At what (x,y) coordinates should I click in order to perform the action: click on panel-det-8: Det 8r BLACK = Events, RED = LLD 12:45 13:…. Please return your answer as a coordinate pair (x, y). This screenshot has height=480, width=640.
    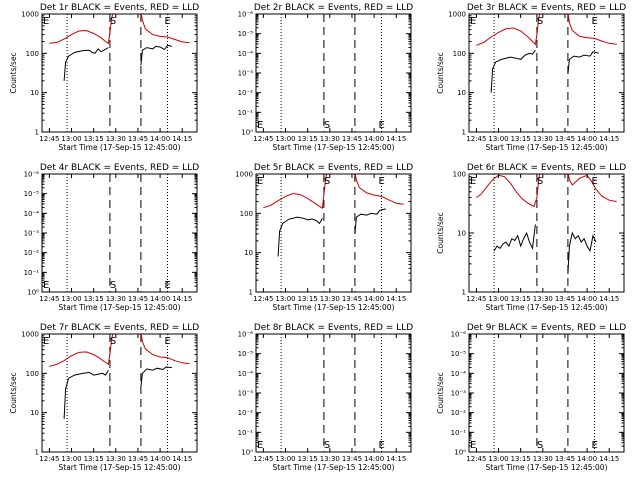
    Looking at the image, I should click on (326, 397).